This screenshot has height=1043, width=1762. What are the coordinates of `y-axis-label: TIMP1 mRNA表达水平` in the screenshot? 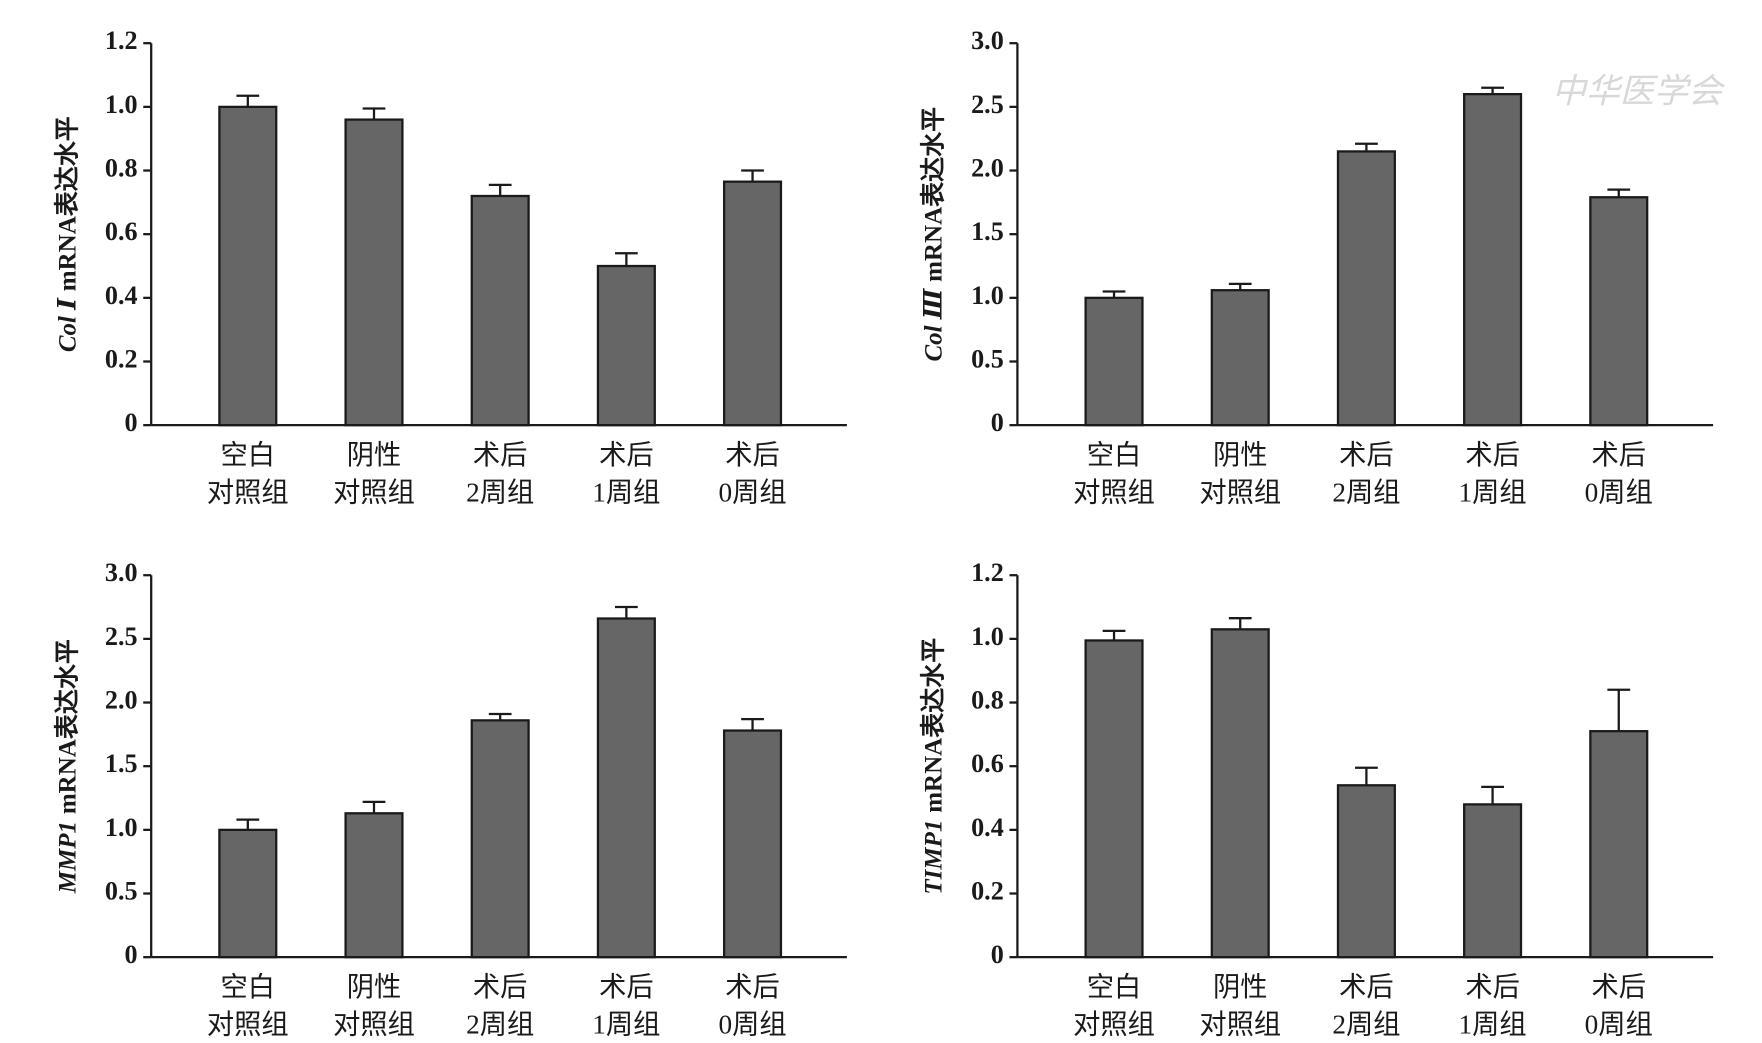 It's located at (933, 766).